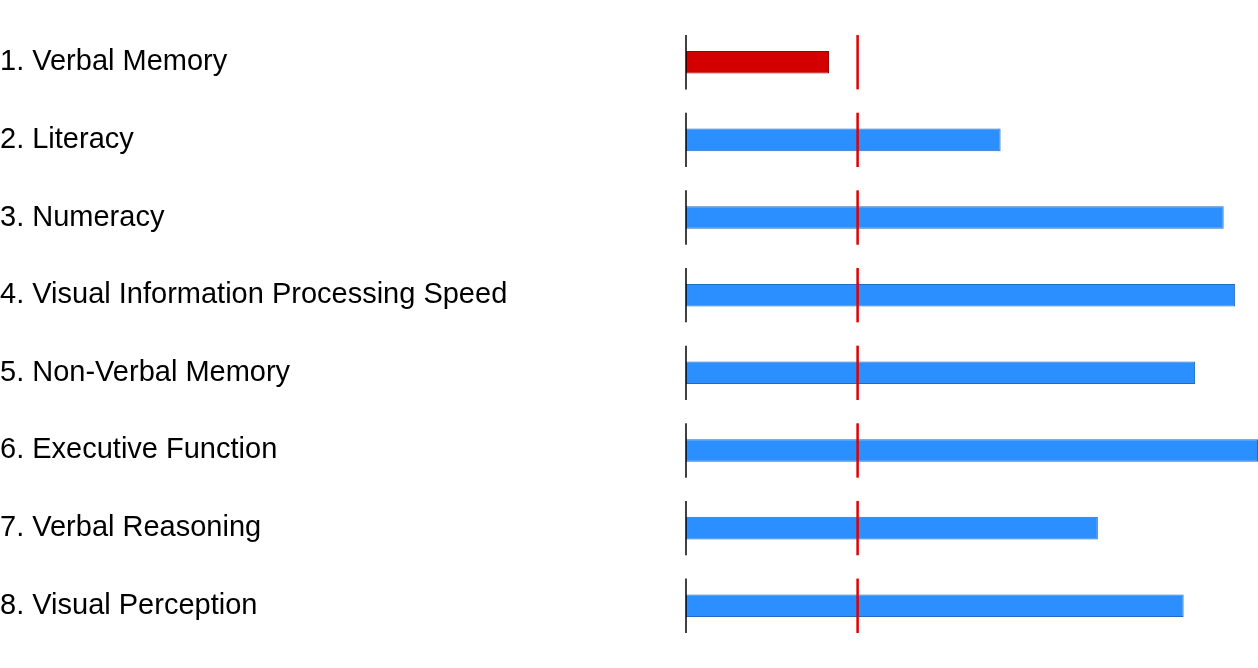 The width and height of the screenshot is (1258, 668). What do you see at coordinates (145, 370) in the screenshot?
I see `y-tick-label: 5. Non-Verbal Memory` at bounding box center [145, 370].